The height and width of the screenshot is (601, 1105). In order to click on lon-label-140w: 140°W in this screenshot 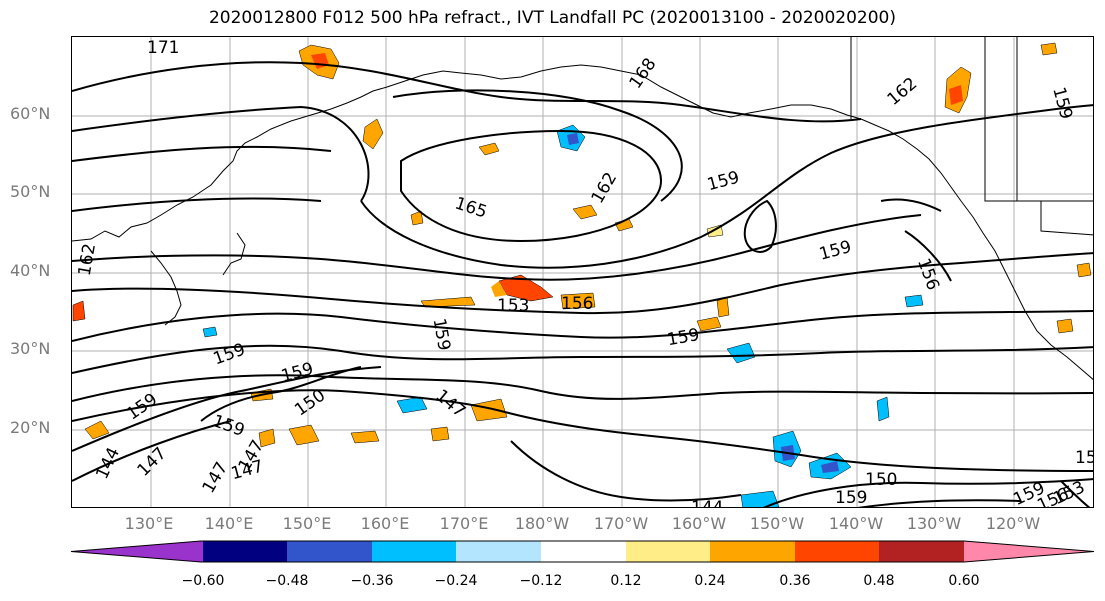, I will do `click(856, 523)`.